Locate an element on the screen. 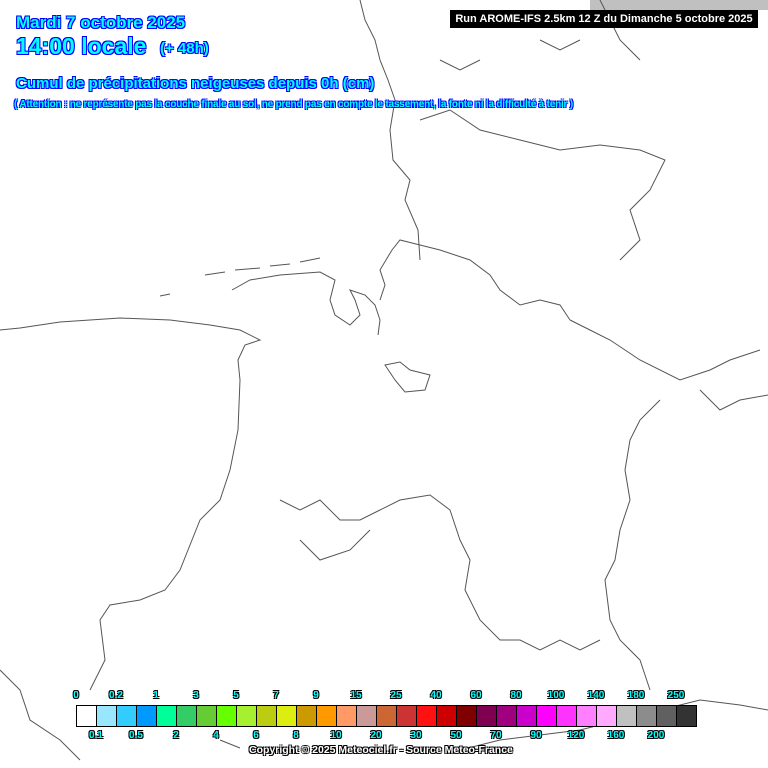 The image size is (768, 768). legend-label-top: 3 is located at coordinates (196, 695).